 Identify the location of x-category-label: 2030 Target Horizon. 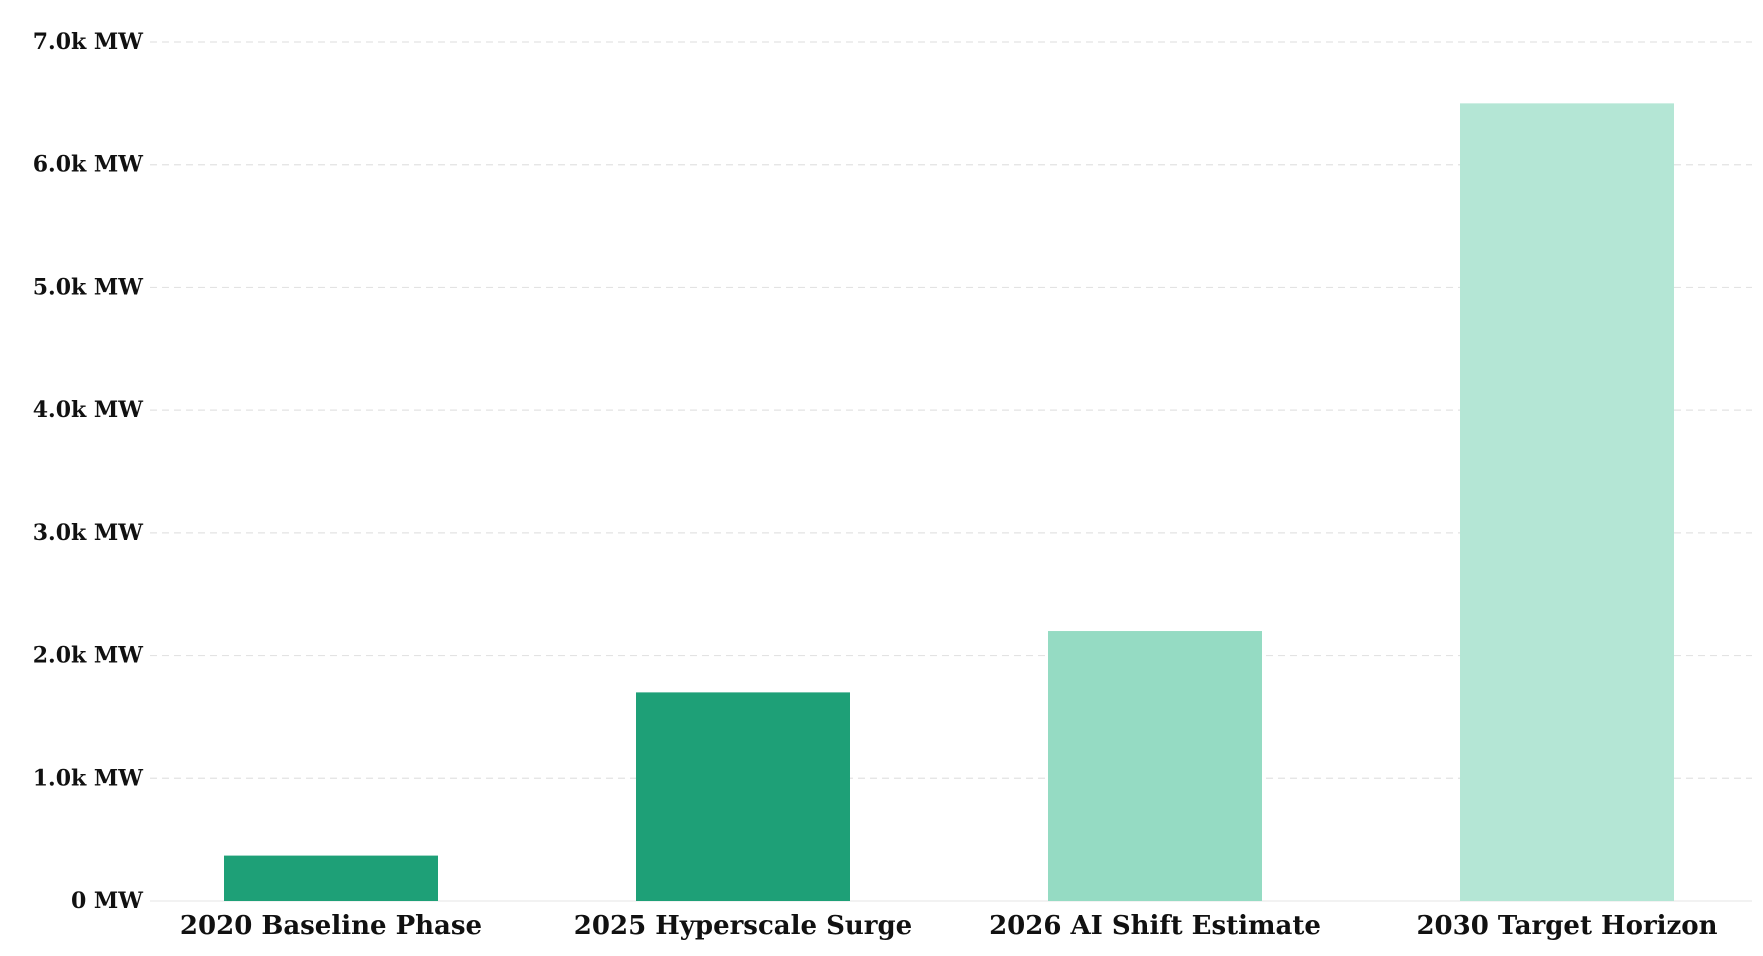
(1566, 926).